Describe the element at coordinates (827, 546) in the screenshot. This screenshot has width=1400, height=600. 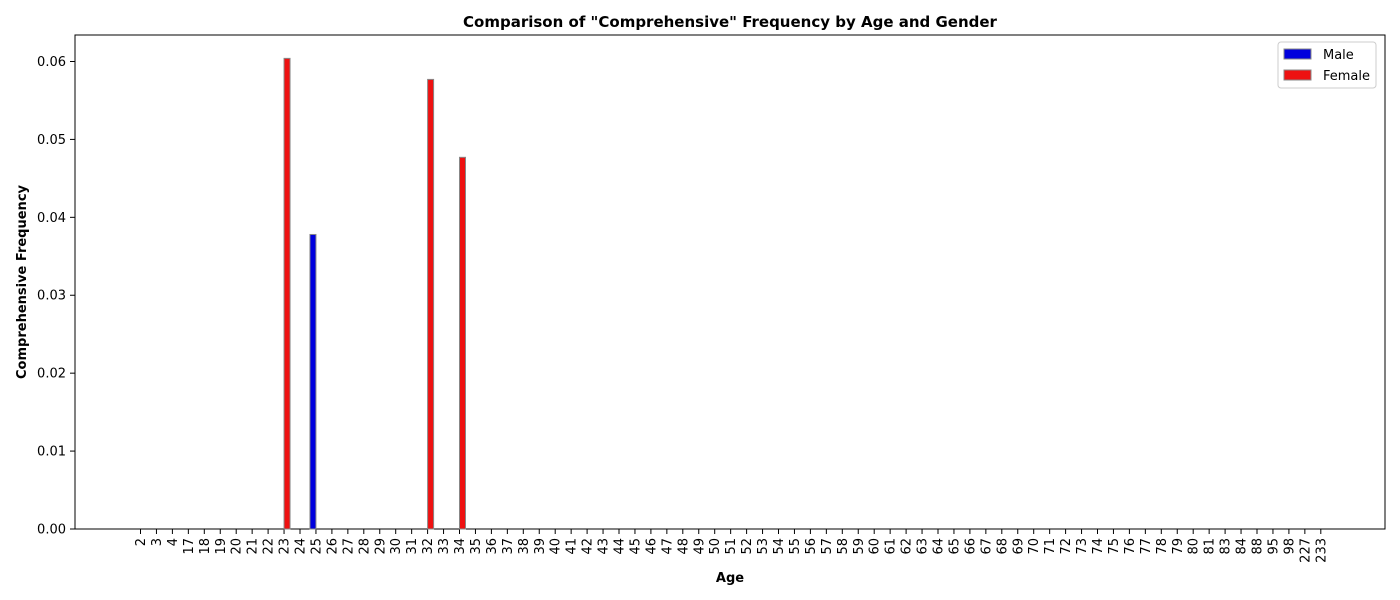
I see `x-tick-label: 57` at that location.